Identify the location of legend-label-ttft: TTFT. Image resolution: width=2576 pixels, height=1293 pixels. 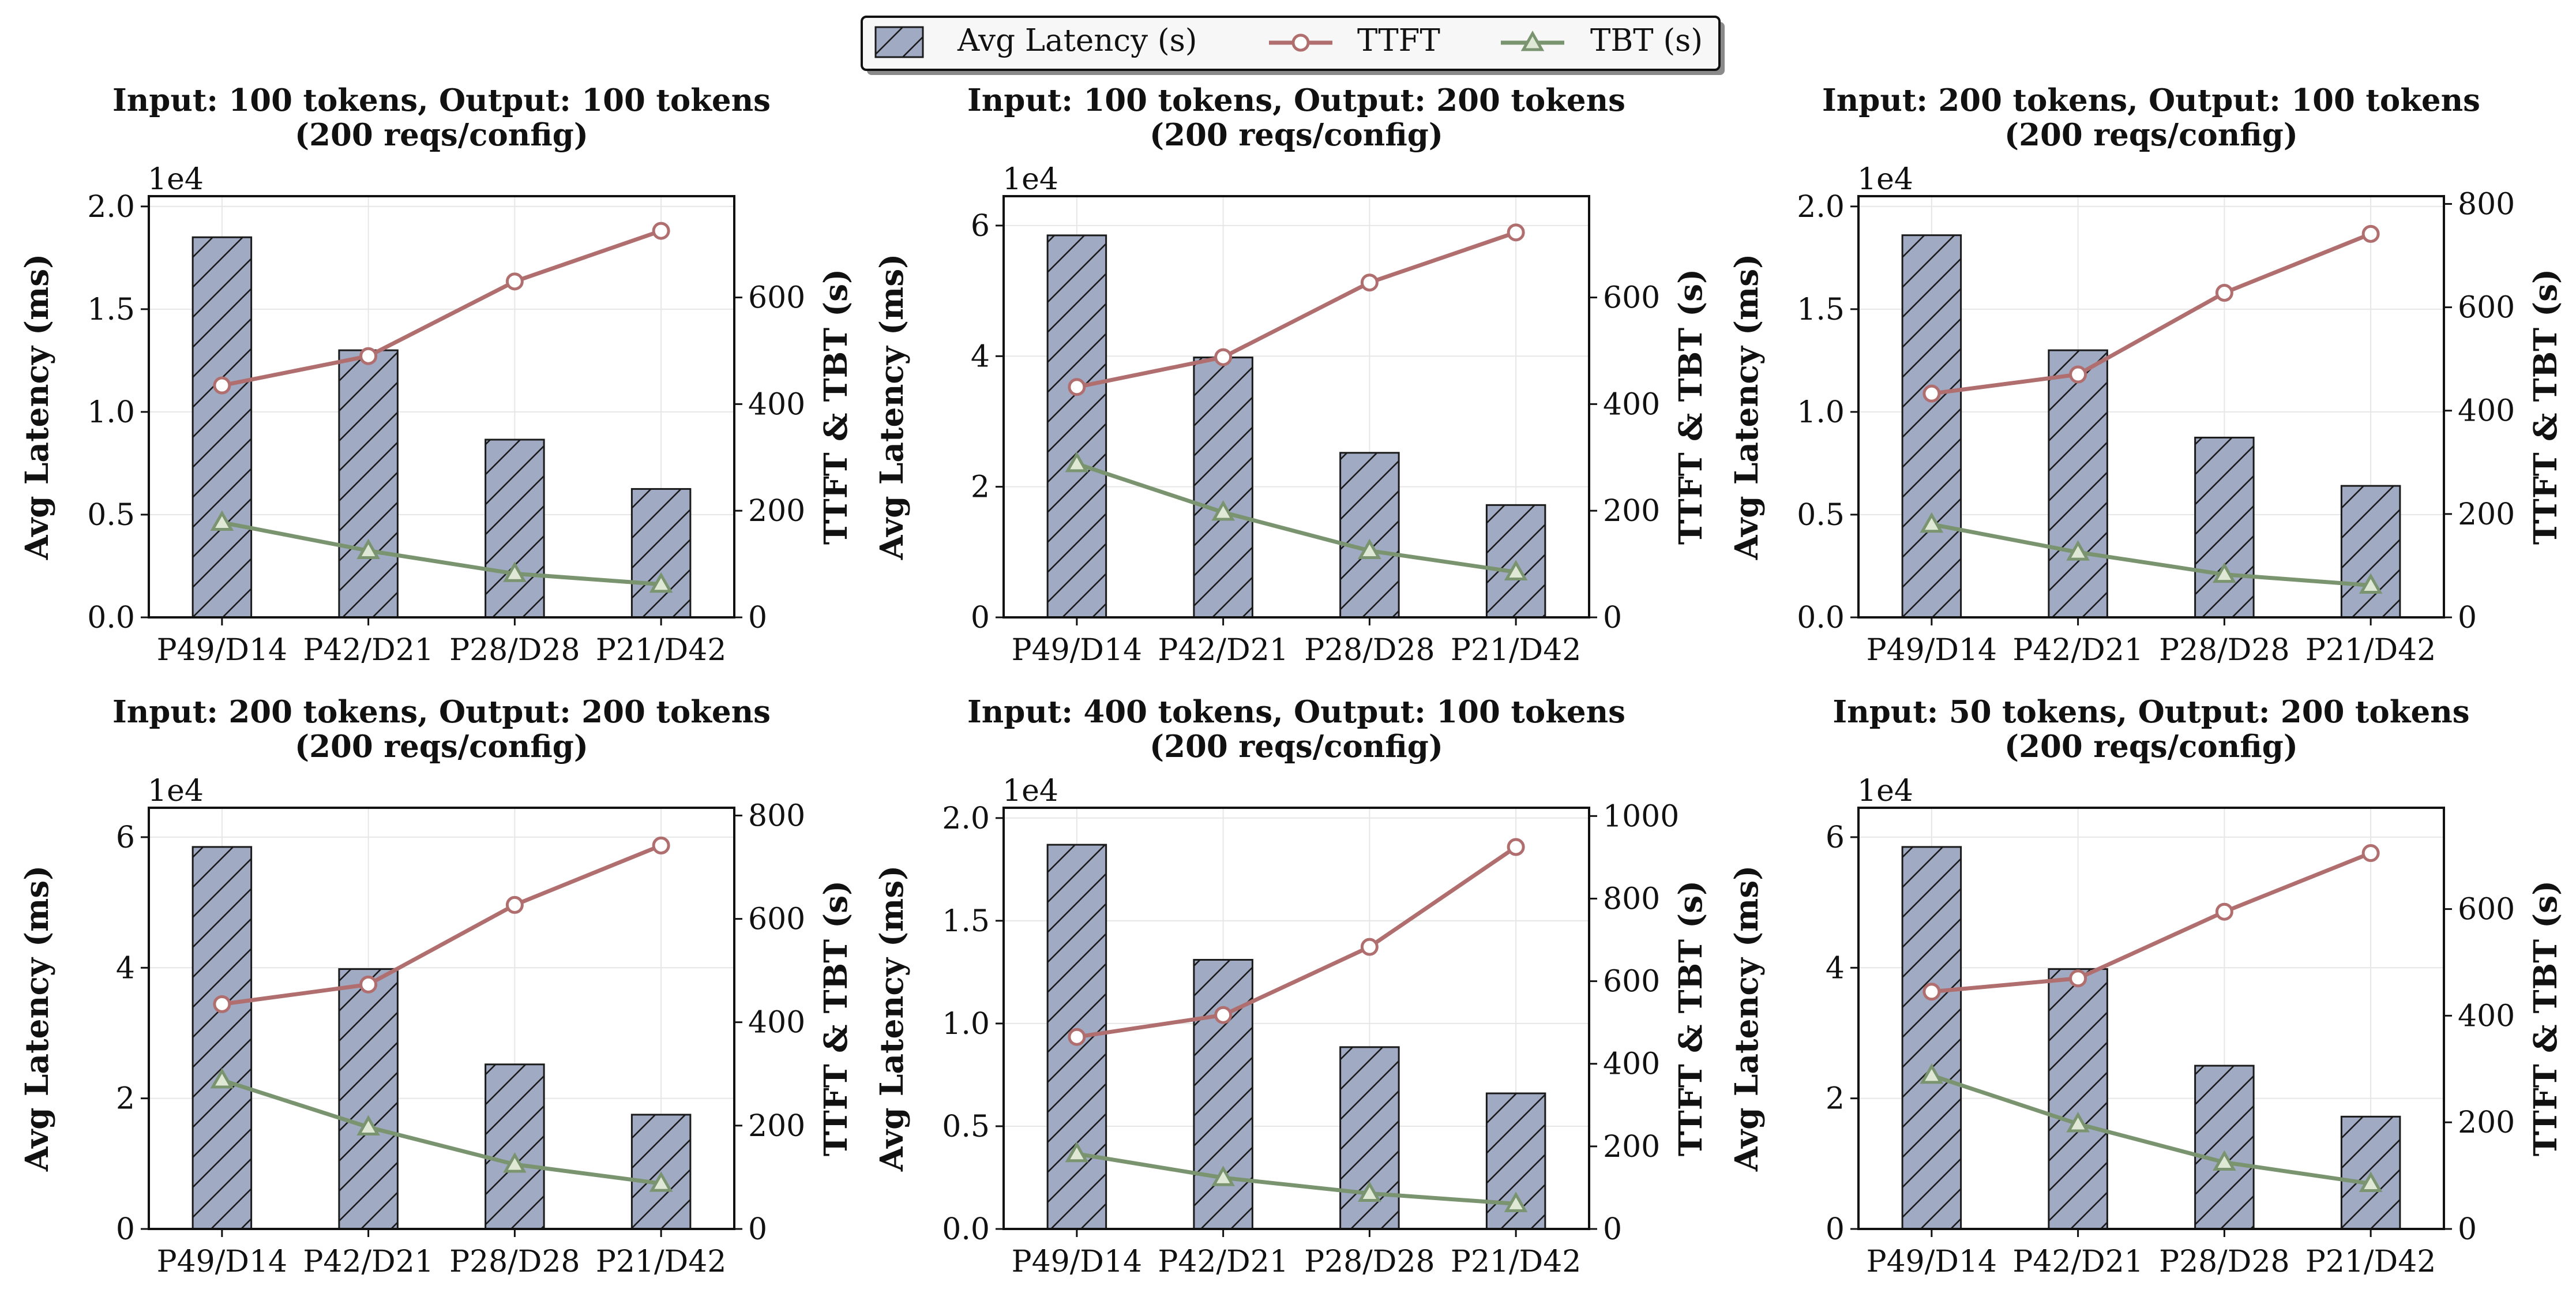
(1398, 40).